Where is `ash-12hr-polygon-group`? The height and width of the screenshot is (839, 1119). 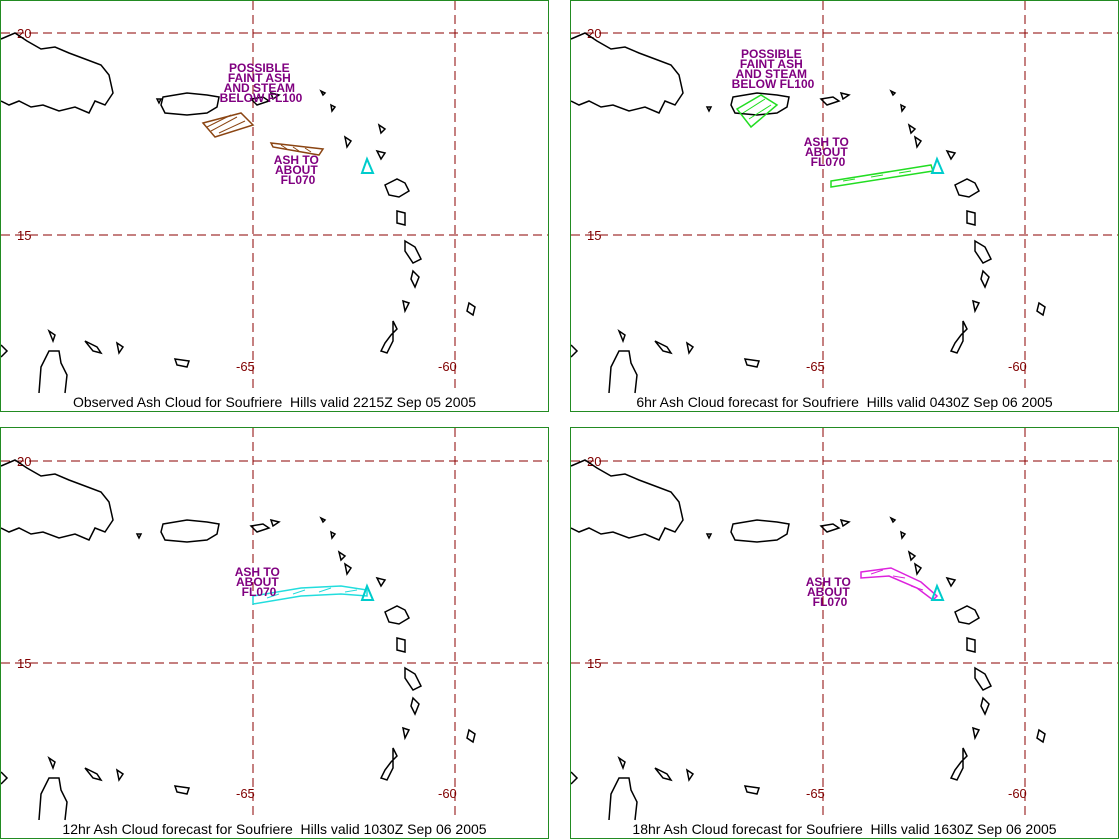
ash-12hr-polygon-group is located at coordinates (310, 595).